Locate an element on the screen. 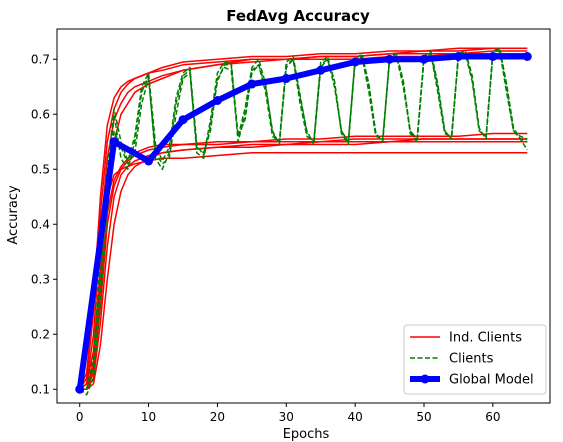 This screenshot has width=563, height=442. x-tick-label-0: 0 is located at coordinates (80, 417).